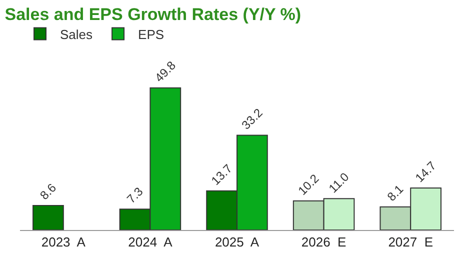 This screenshot has height=262, width=474. I want to click on x-tick-label: 2025 A, so click(237, 242).